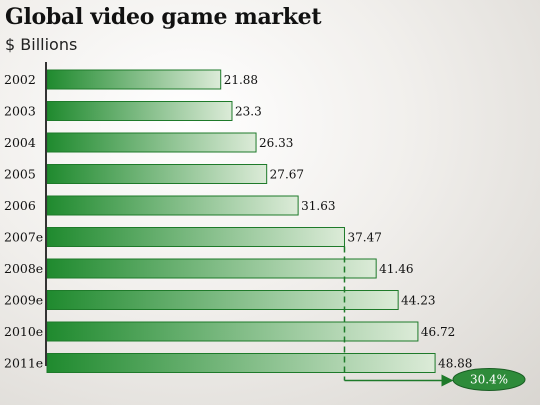 The width and height of the screenshot is (540, 405). What do you see at coordinates (276, 143) in the screenshot?
I see `data-label: 26.33` at bounding box center [276, 143].